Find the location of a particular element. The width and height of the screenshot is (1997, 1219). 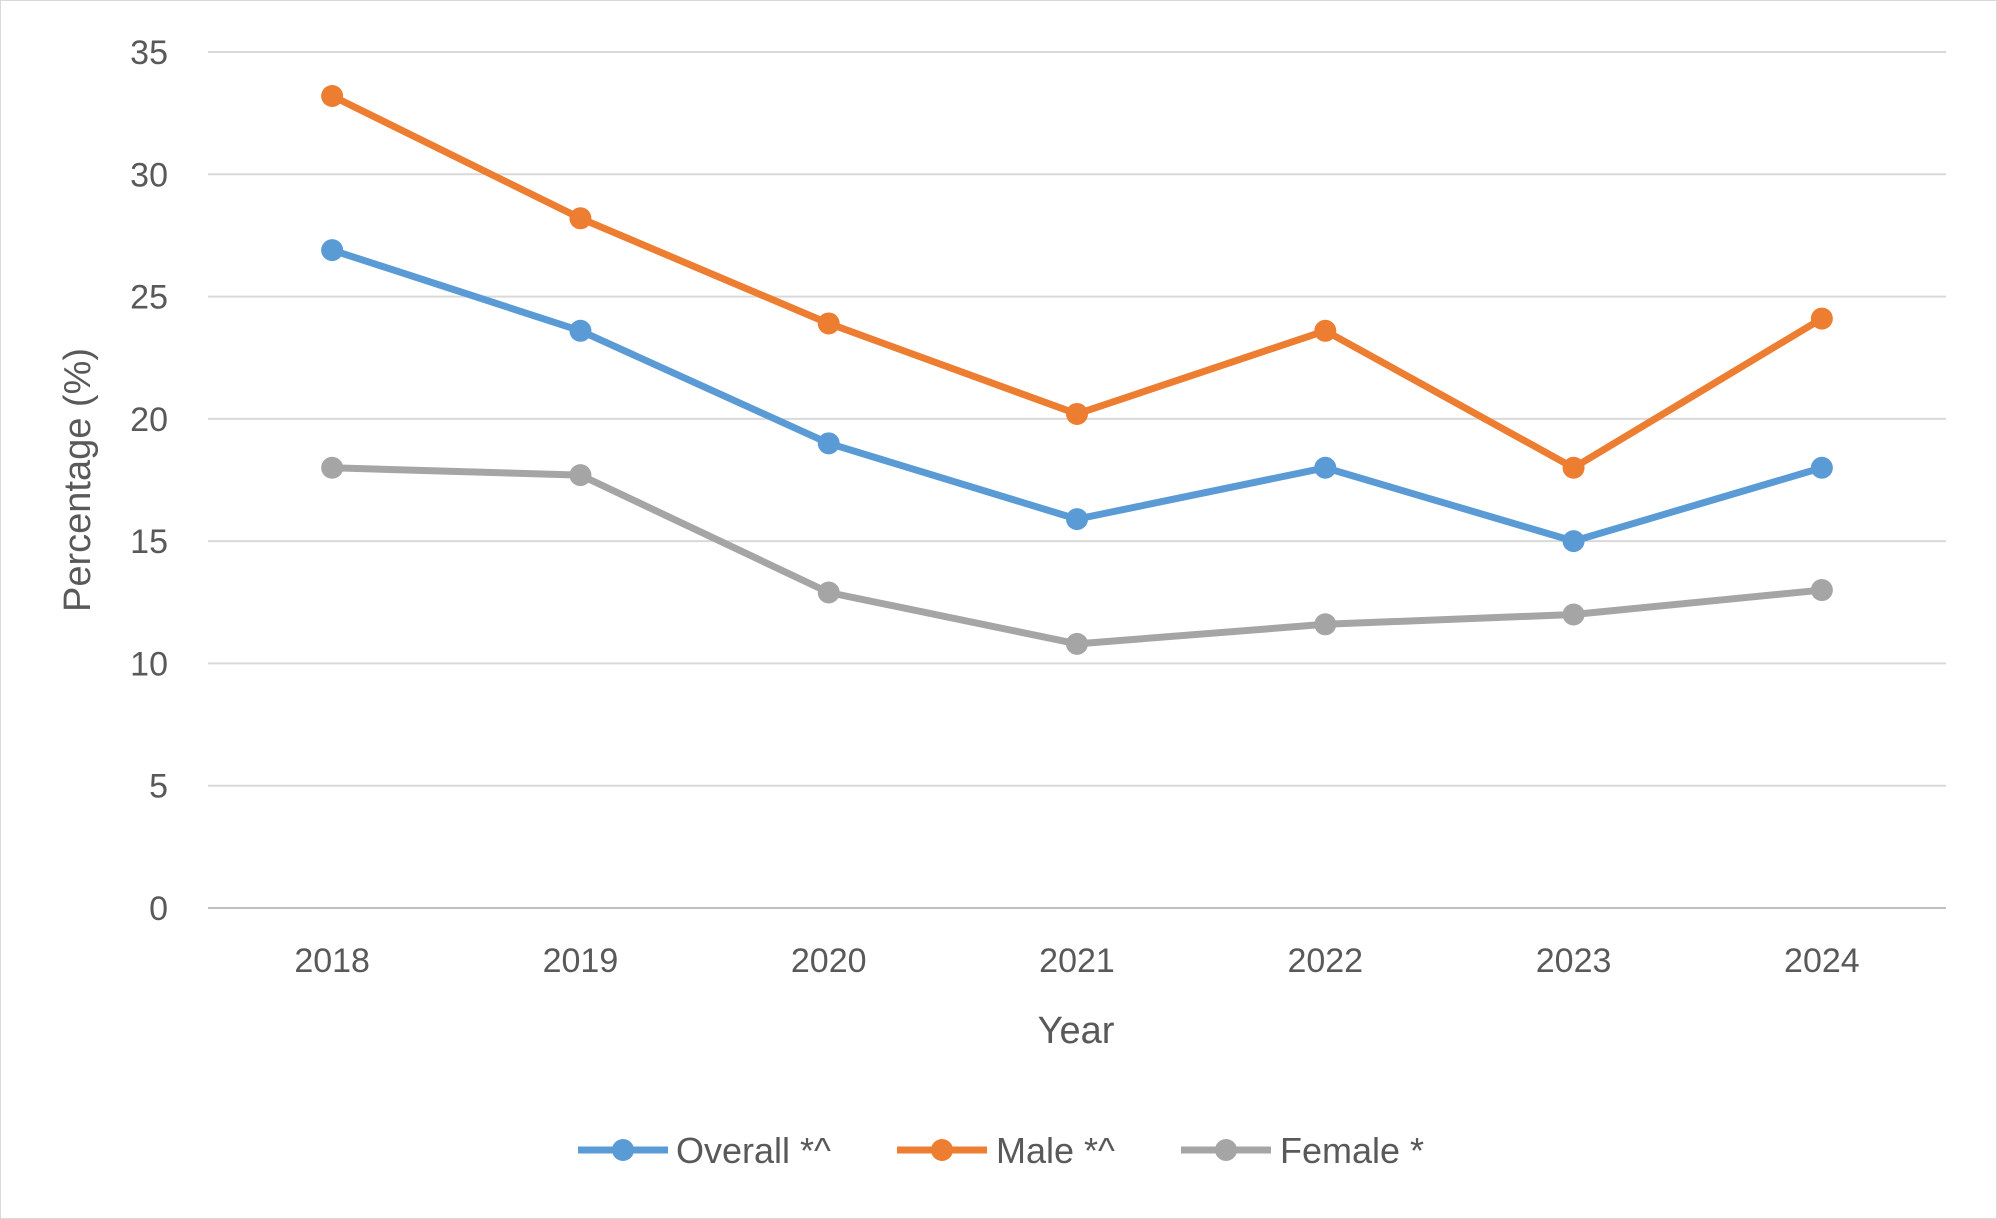

legend: Overall *^ Male *^ Female * is located at coordinates (1001, 1150).